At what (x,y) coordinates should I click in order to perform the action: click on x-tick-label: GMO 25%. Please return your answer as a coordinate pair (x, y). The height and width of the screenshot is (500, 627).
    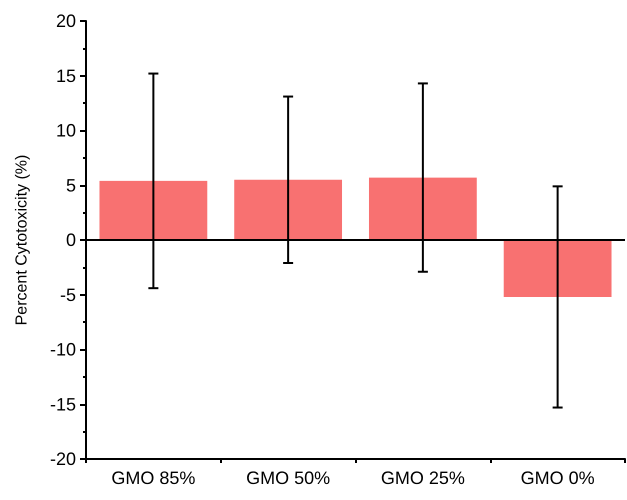
    Looking at the image, I should click on (422, 478).